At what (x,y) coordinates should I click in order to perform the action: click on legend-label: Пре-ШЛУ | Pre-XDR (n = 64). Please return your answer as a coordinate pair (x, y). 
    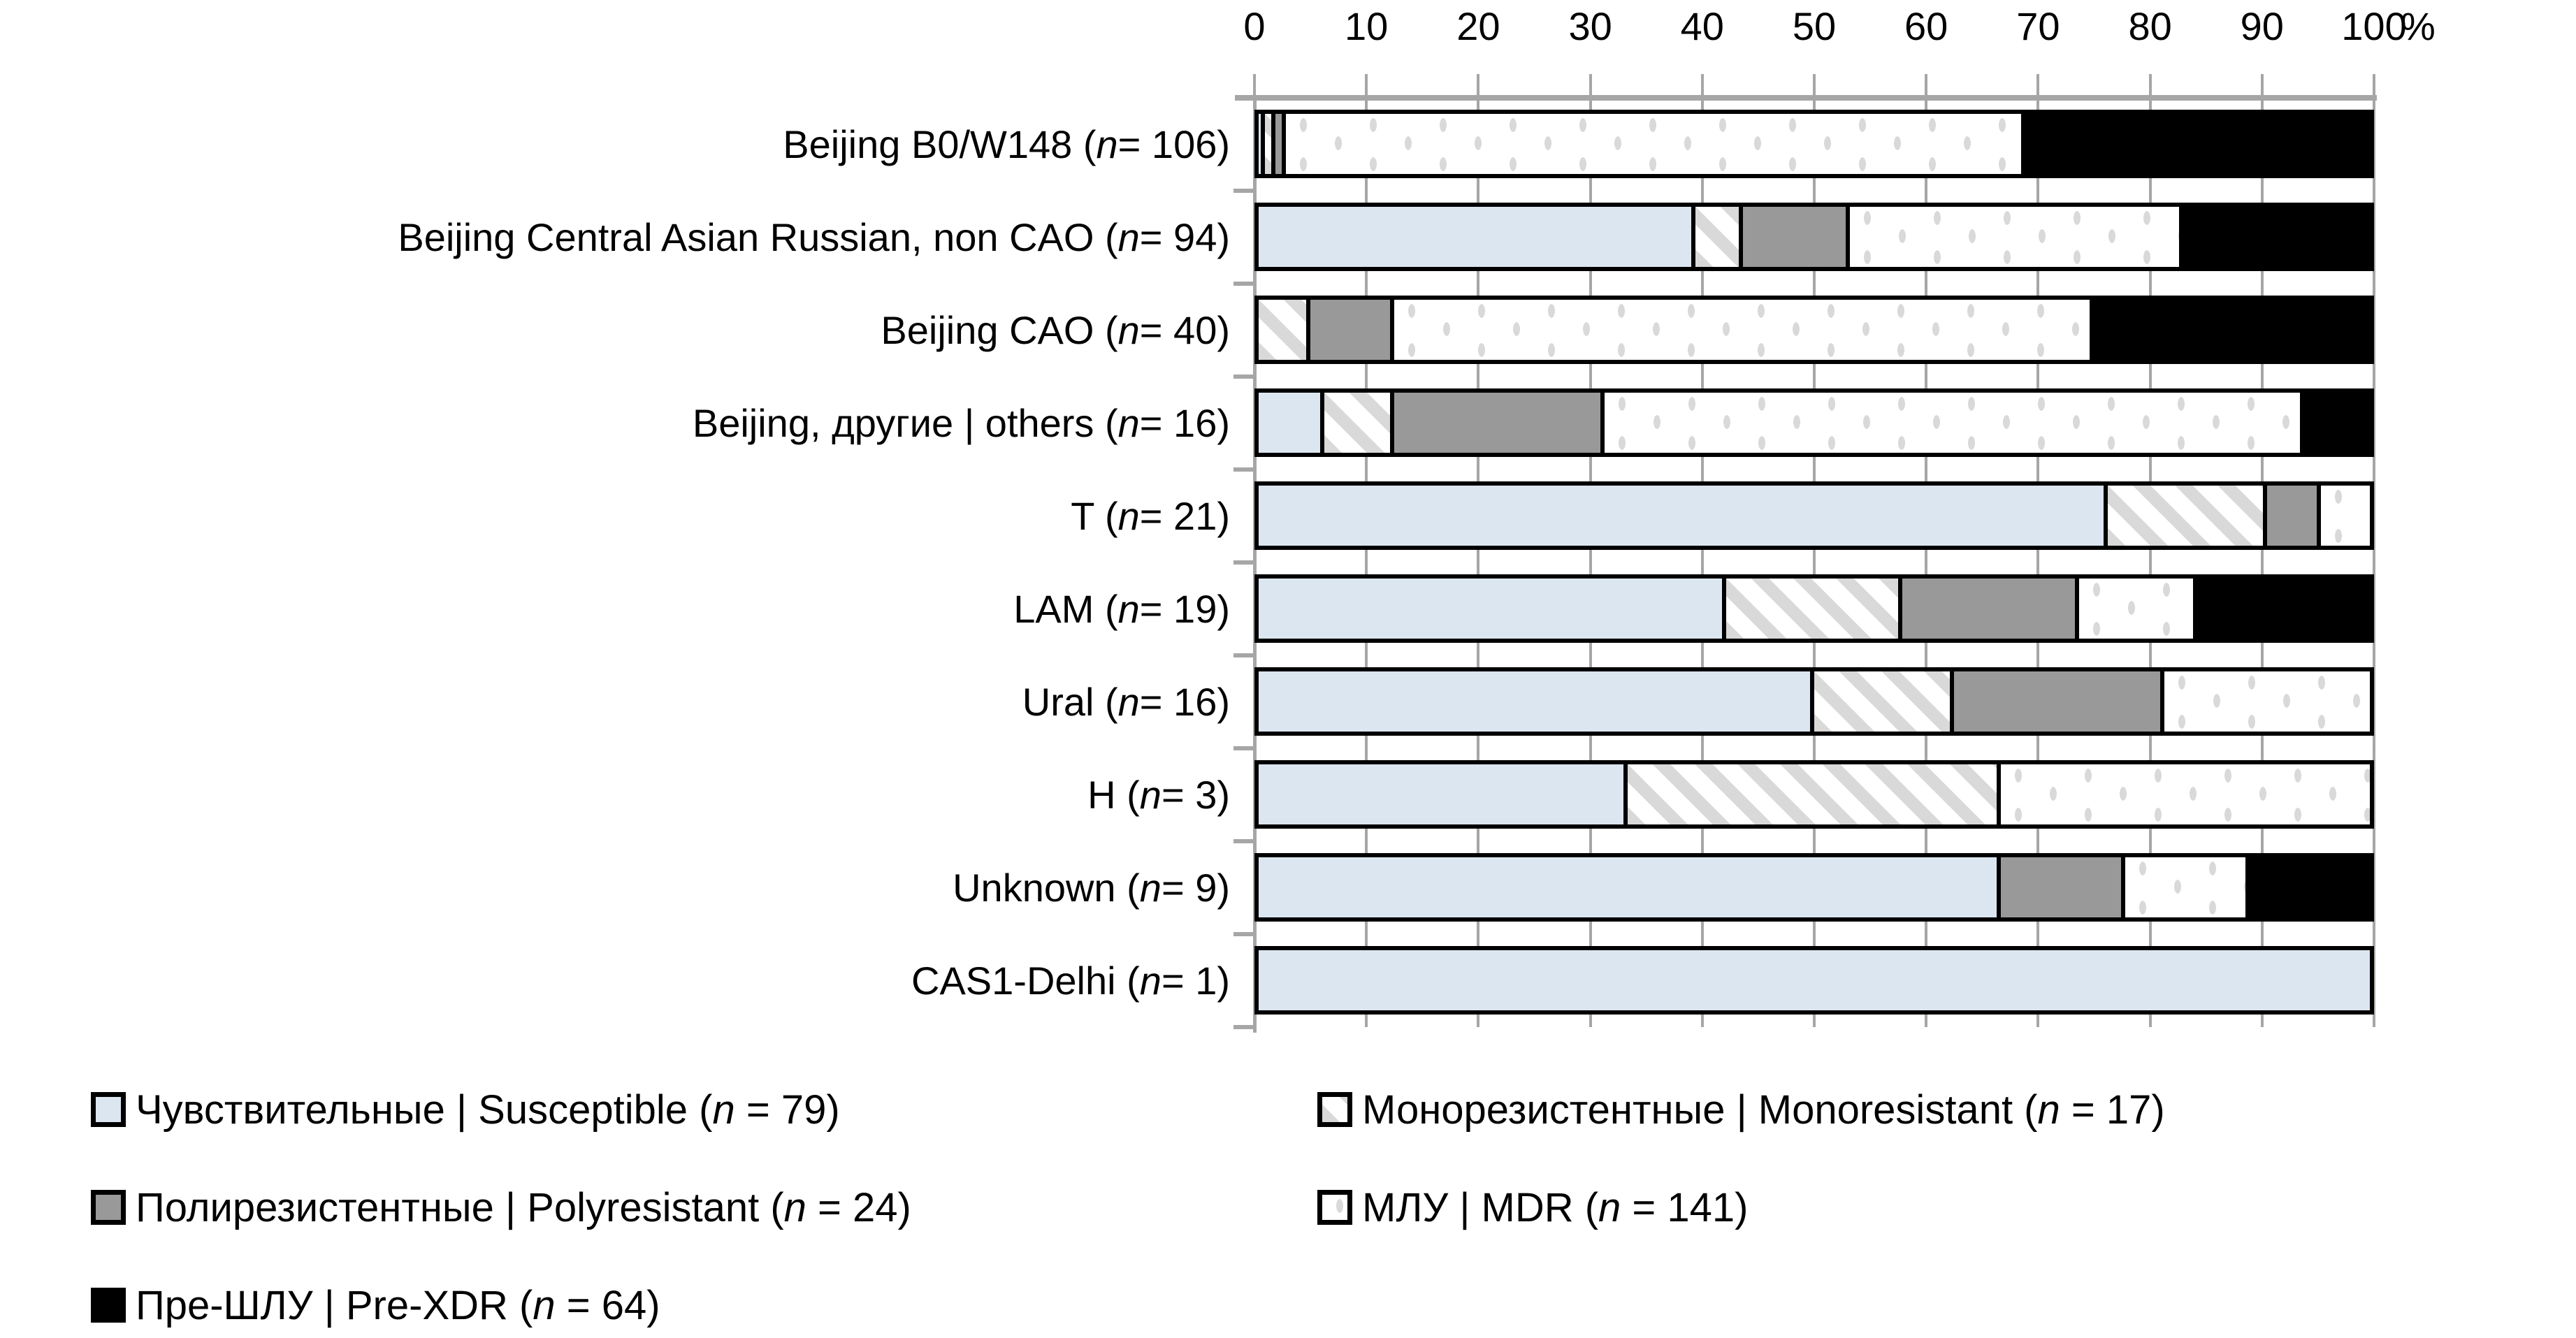
    Looking at the image, I should click on (398, 1305).